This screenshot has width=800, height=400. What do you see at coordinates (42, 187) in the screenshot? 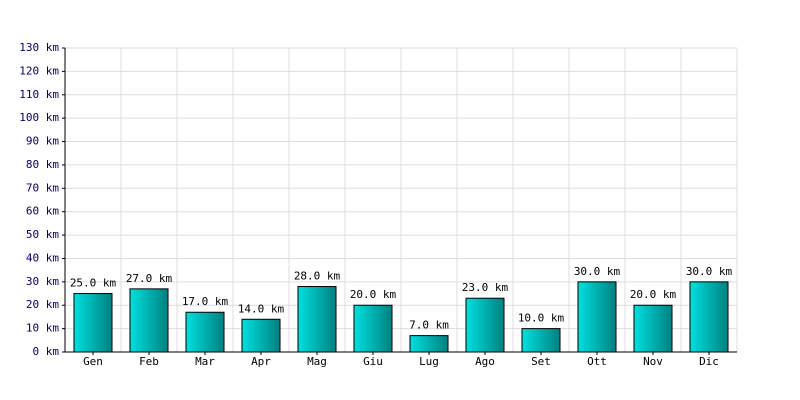
I see `y-tick-label: 70 km` at bounding box center [42, 187].